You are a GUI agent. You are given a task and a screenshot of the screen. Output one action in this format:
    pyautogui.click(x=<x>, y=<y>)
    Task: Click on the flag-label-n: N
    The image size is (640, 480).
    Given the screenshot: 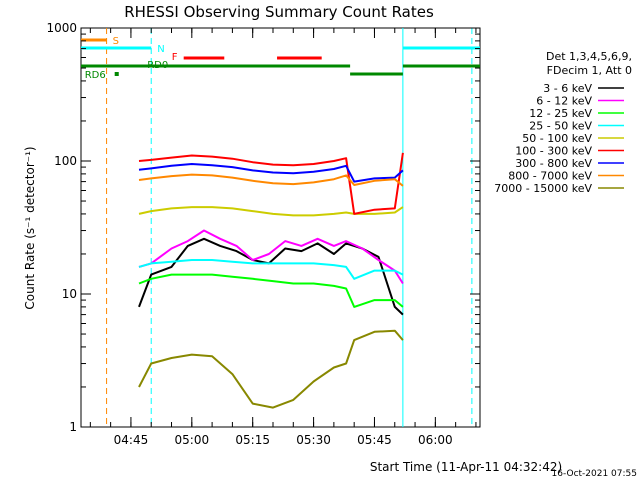 What is the action you would take?
    pyautogui.click(x=160, y=49)
    